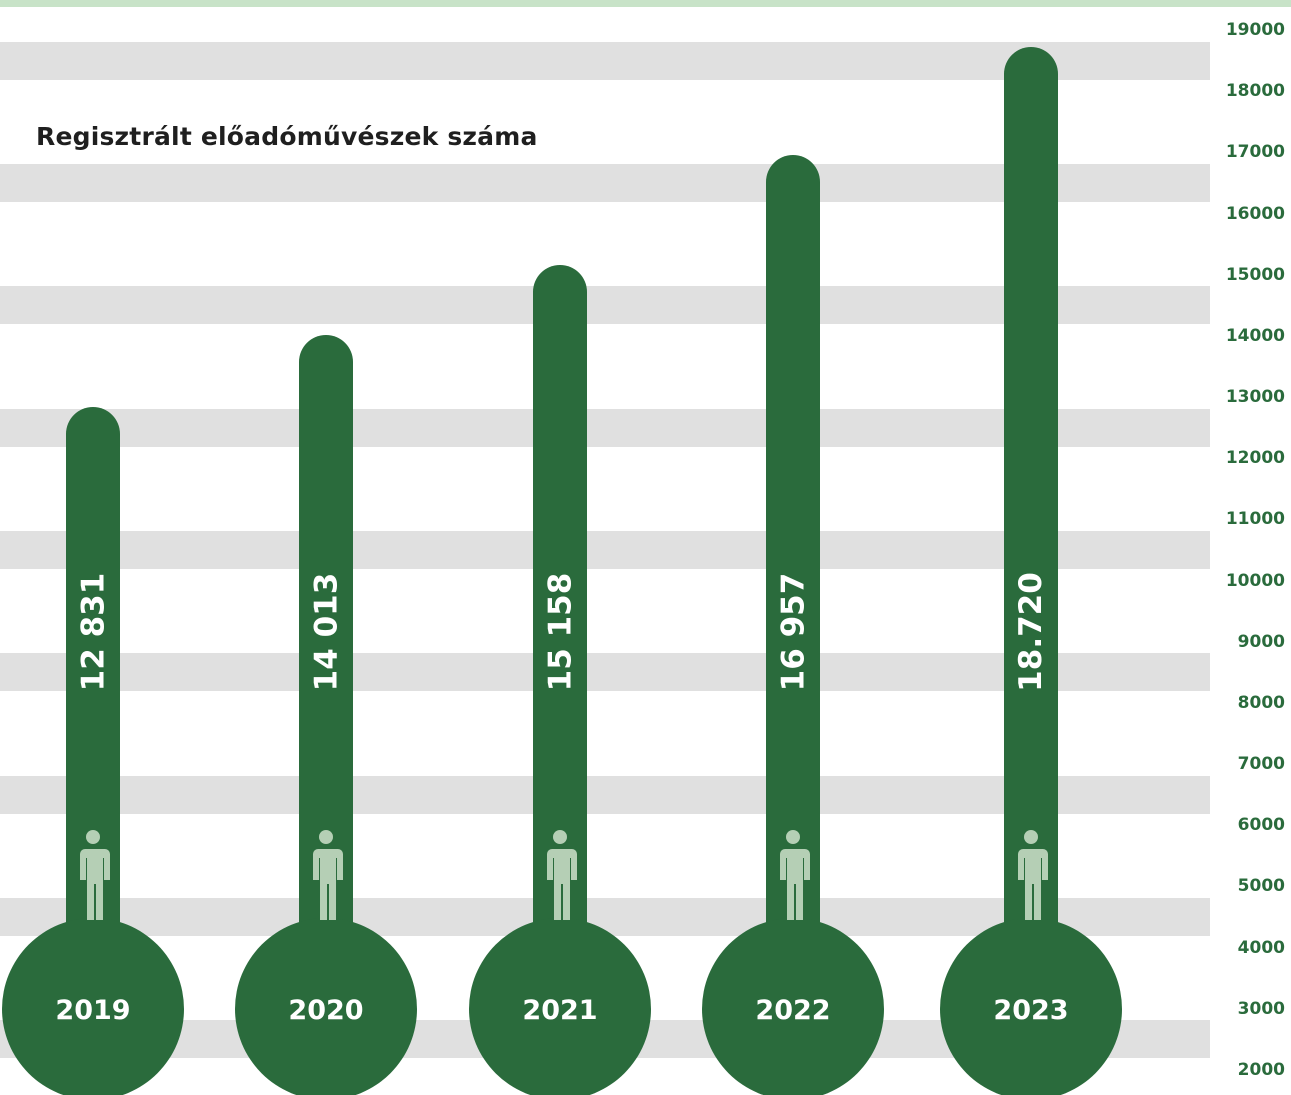 Image resolution: width=1291 pixels, height=1095 pixels. Describe the element at coordinates (1255, 580) in the screenshot. I see `y-tick-label: 10000` at that location.